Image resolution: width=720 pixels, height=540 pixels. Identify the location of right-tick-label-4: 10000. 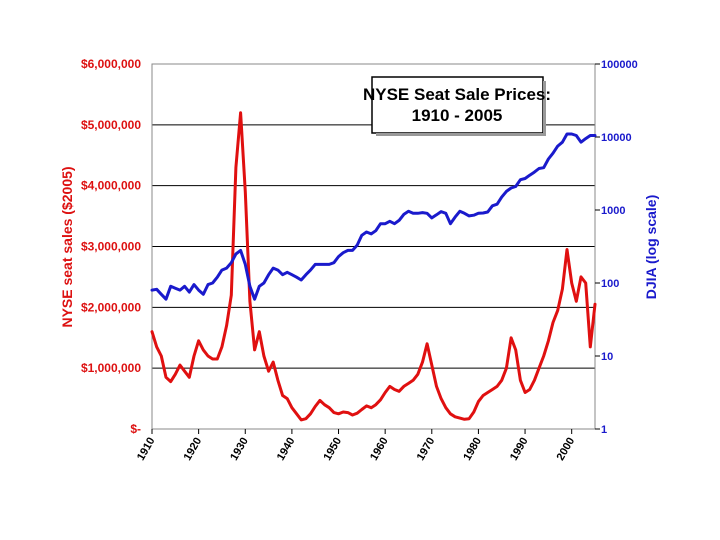
(616, 138).